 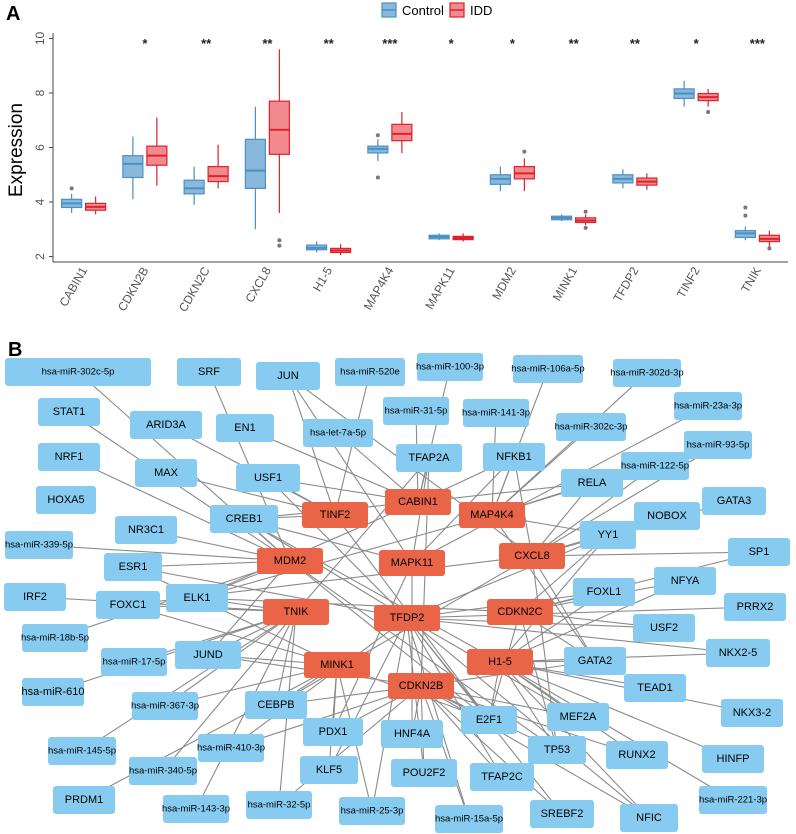 I want to click on node-rela: RELA, so click(x=592, y=483).